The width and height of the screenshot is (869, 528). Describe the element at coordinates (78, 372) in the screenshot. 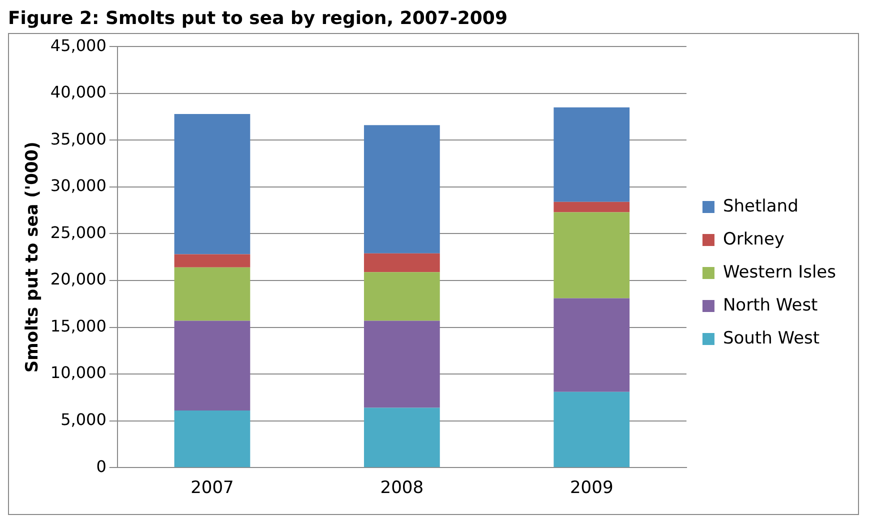

I see `y-tick-label: 10,000` at that location.